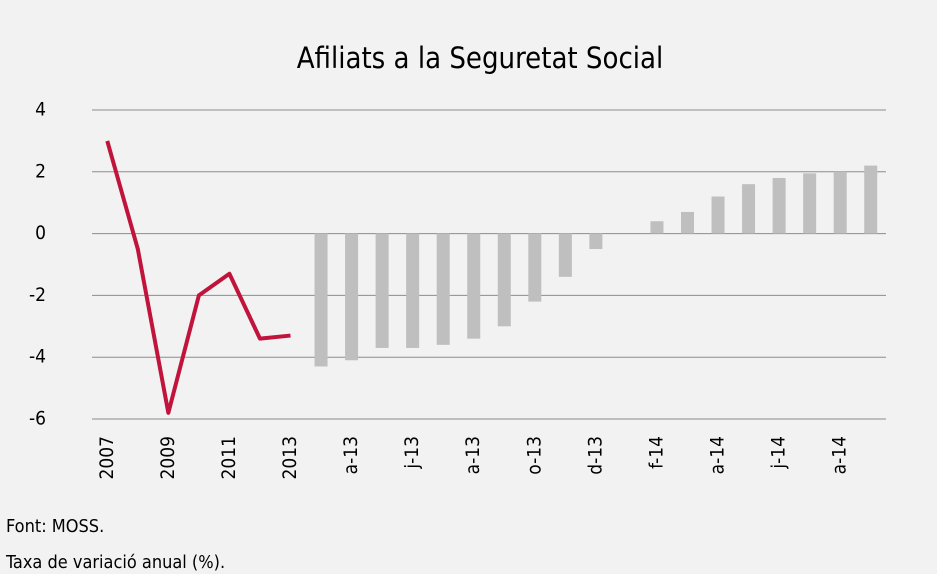  What do you see at coordinates (55, 526) in the screenshot?
I see `note: Font: MOSS.` at bounding box center [55, 526].